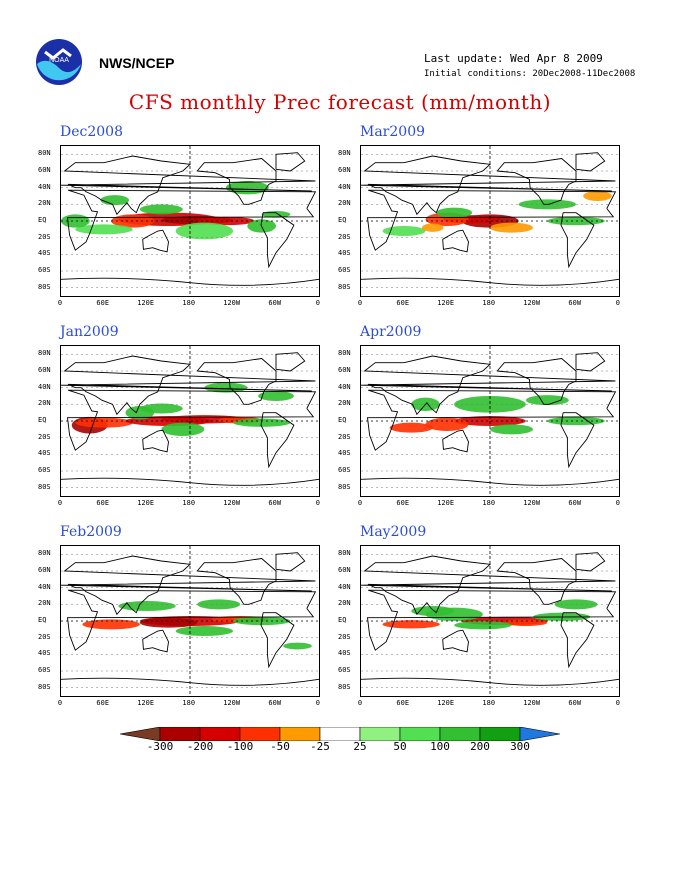 This screenshot has width=680, height=880. Describe the element at coordinates (59, 62) in the screenshot. I see `noaa-logo: NOAA` at that location.